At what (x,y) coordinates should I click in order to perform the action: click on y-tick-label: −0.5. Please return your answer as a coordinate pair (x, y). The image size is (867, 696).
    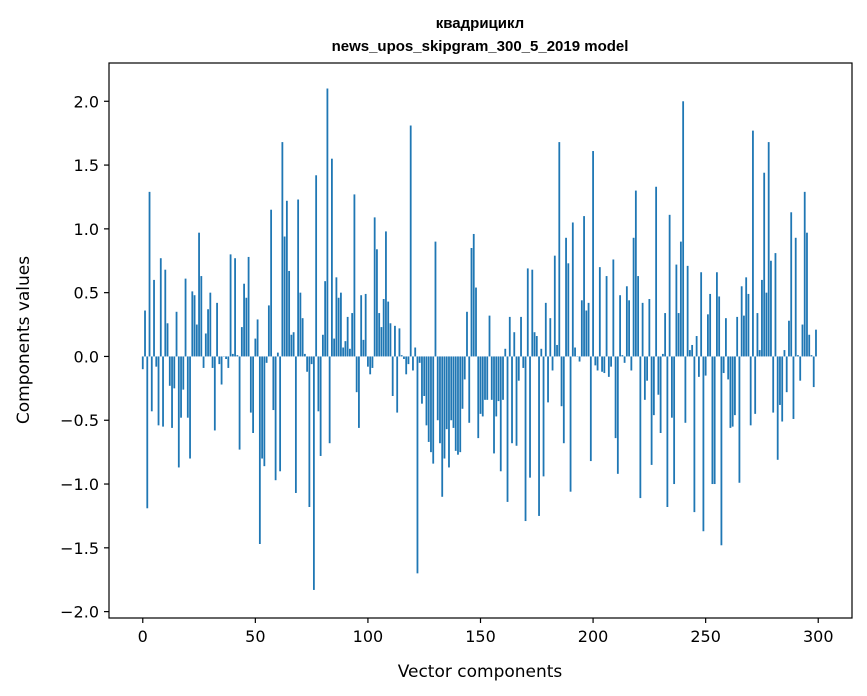
    Looking at the image, I should click on (79, 420).